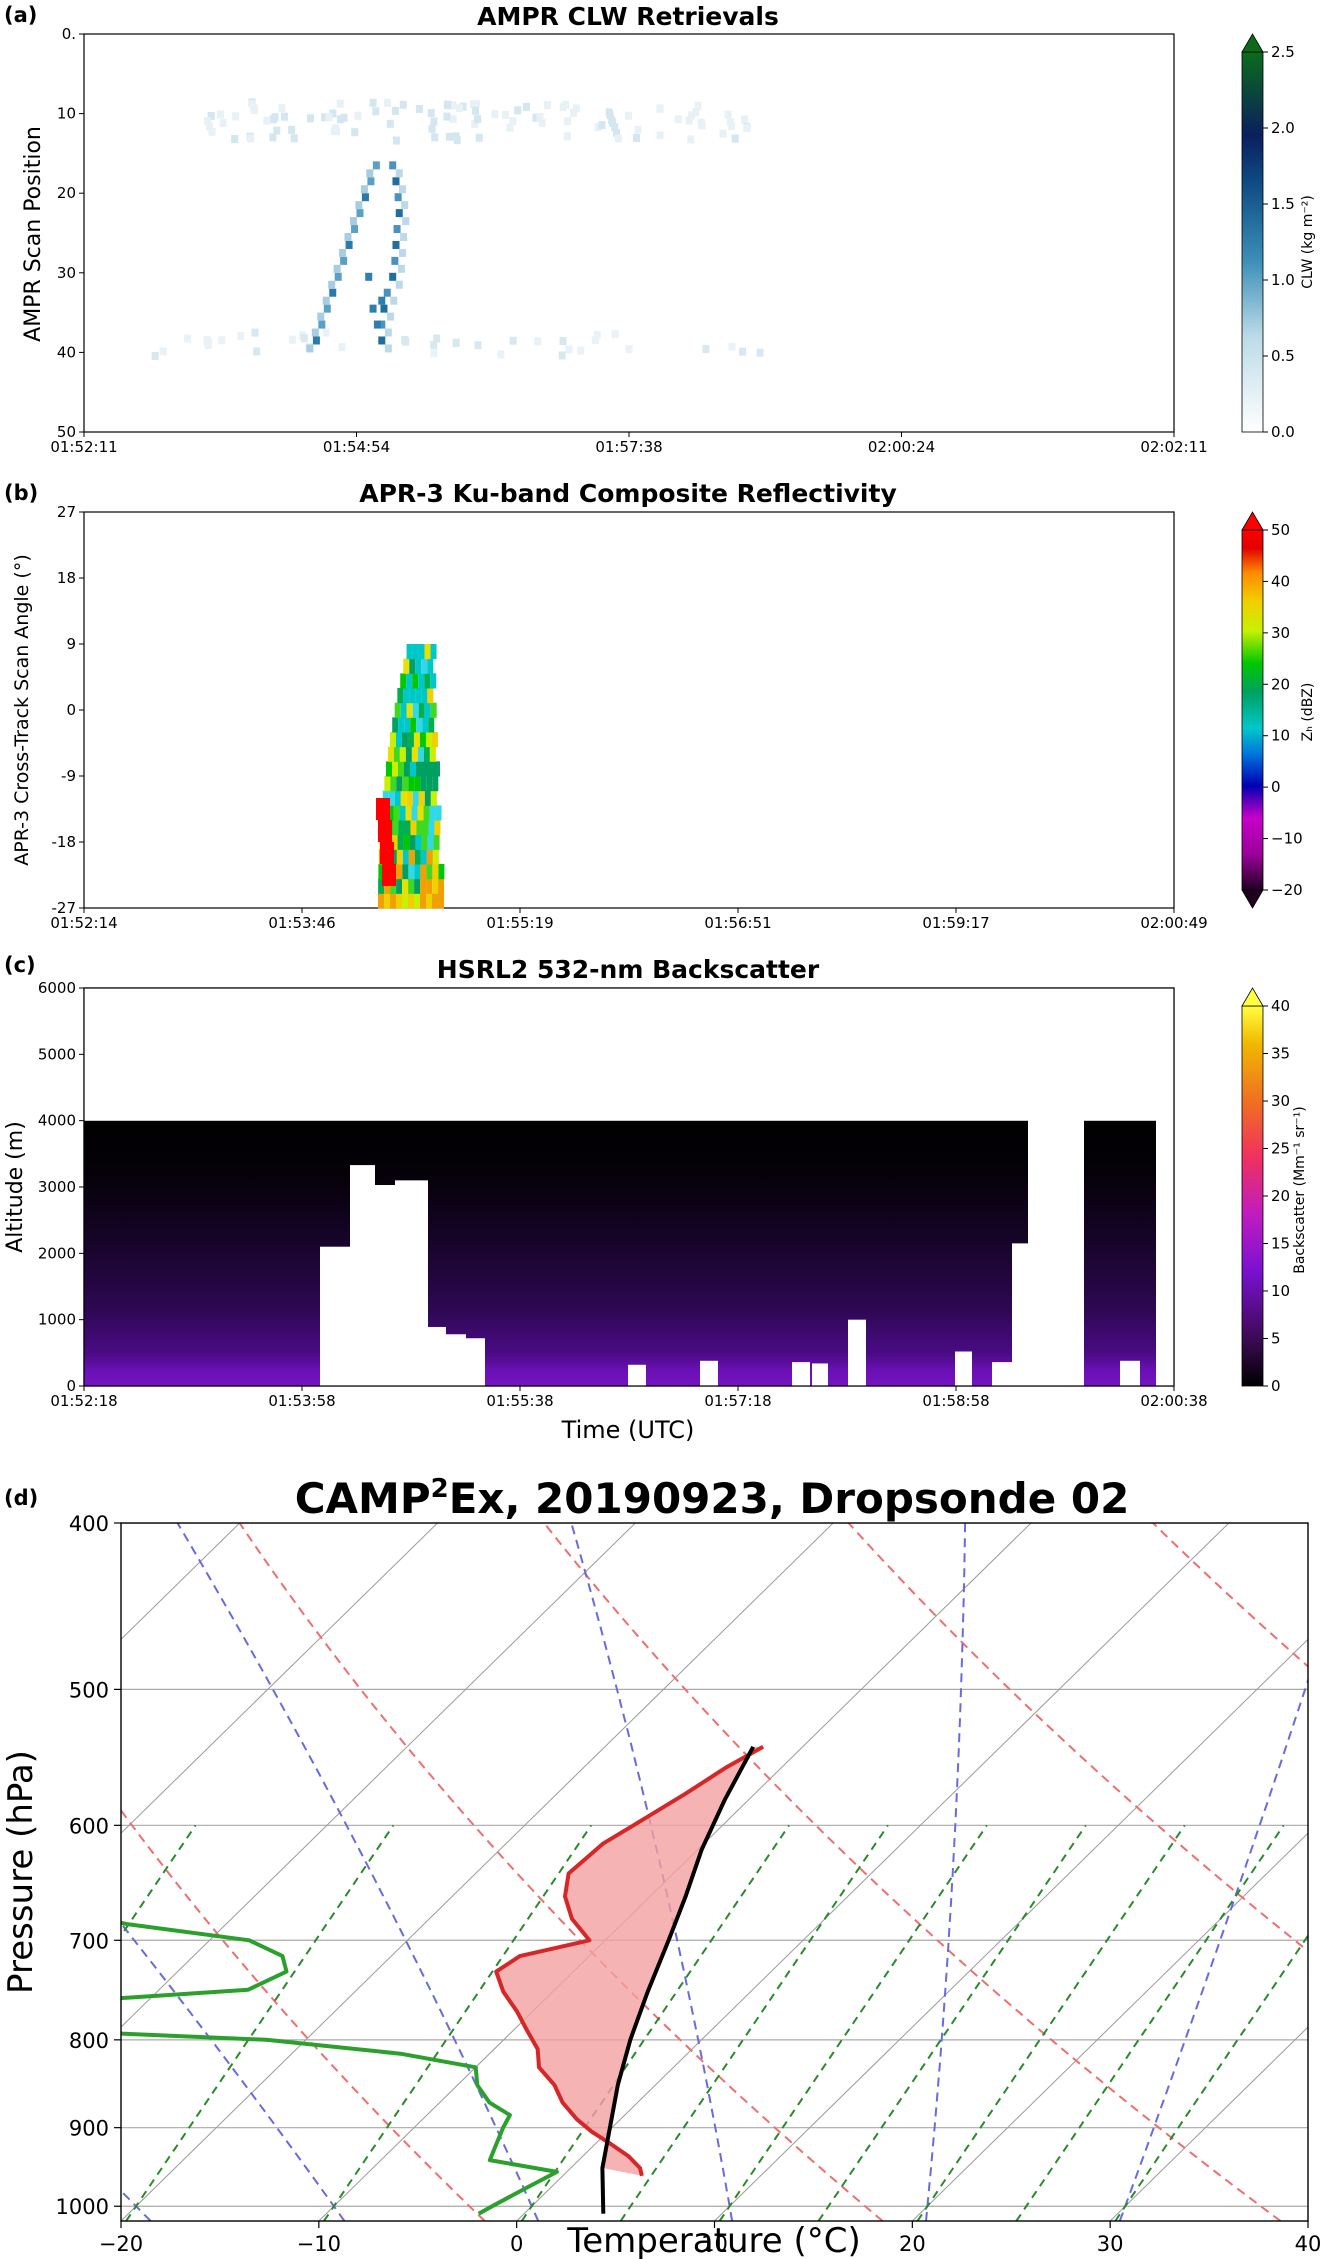 The image size is (1328, 2259). What do you see at coordinates (629, 1961) in the screenshot?
I see `skewt-temperature-line` at bounding box center [629, 1961].